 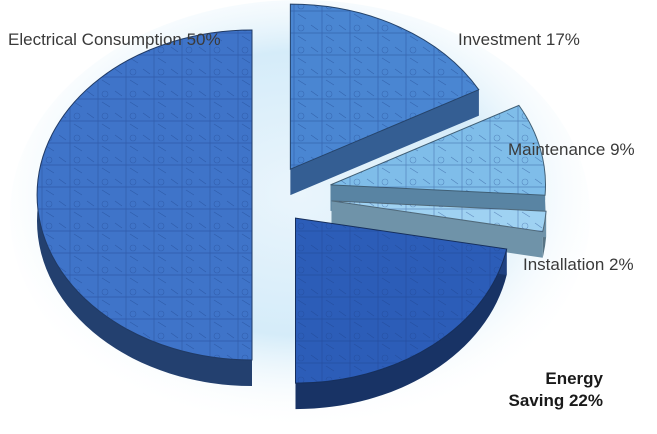 I want to click on label-energy-saving: Energy Saving 22%, so click(x=552, y=390).